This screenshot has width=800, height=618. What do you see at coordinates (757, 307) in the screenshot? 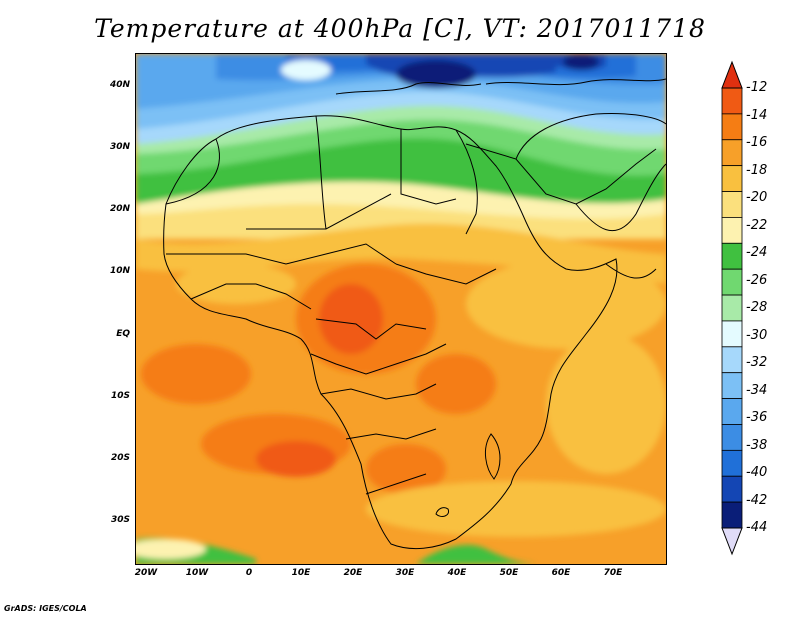
I see `colorbar-label: -28` at bounding box center [757, 307].